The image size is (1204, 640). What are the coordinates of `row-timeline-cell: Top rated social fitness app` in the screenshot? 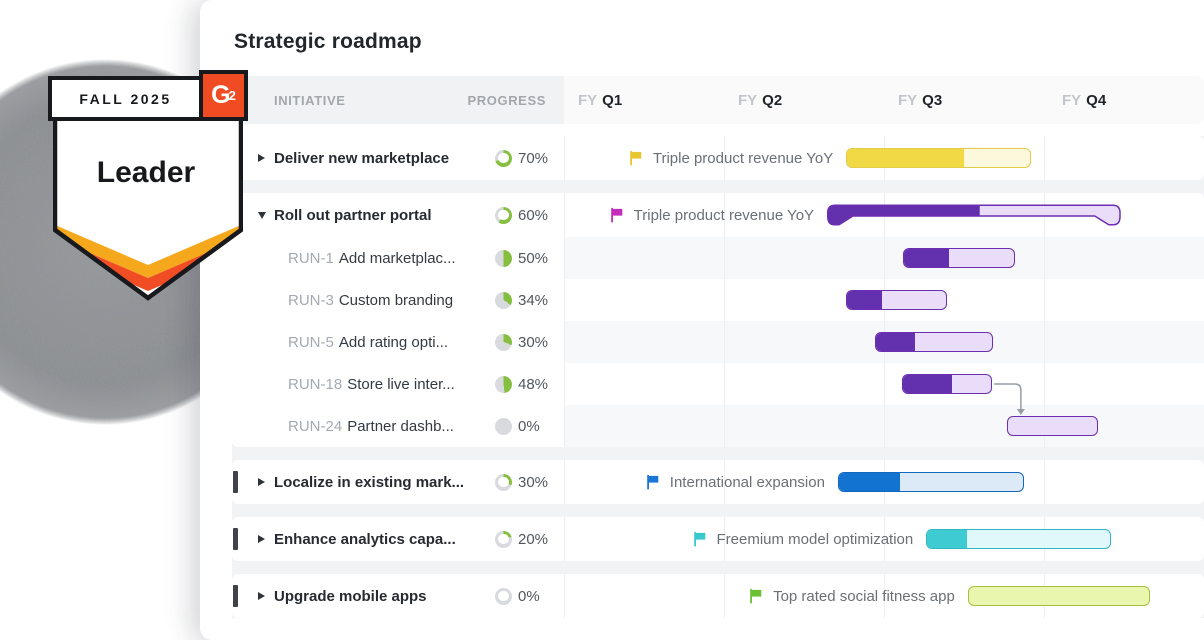 It's located at (884, 596).